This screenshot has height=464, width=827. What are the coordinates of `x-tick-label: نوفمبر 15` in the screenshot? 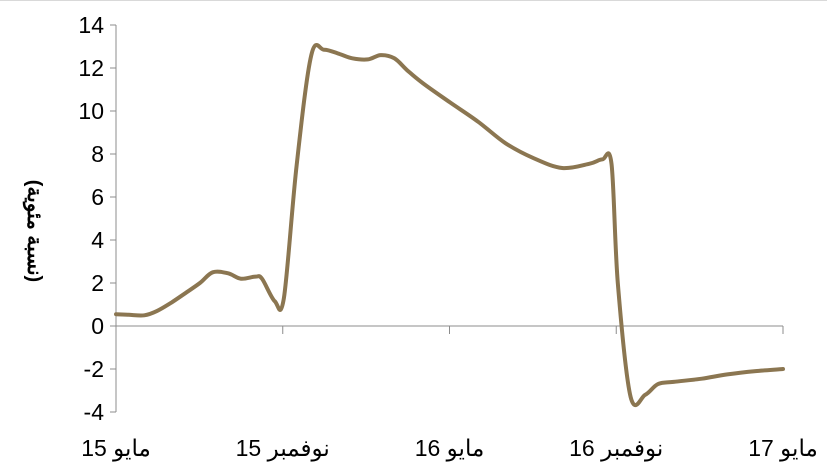 It's located at (283, 448).